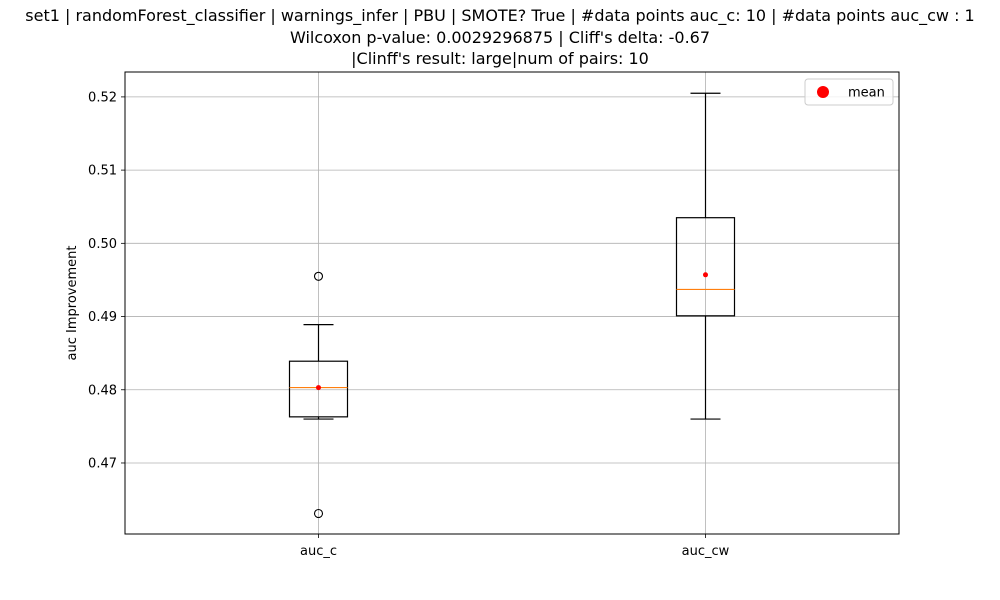 This screenshot has width=1000, height=600. Describe the element at coordinates (102, 463) in the screenshot. I see `y-tick-label: 0.47` at that location.